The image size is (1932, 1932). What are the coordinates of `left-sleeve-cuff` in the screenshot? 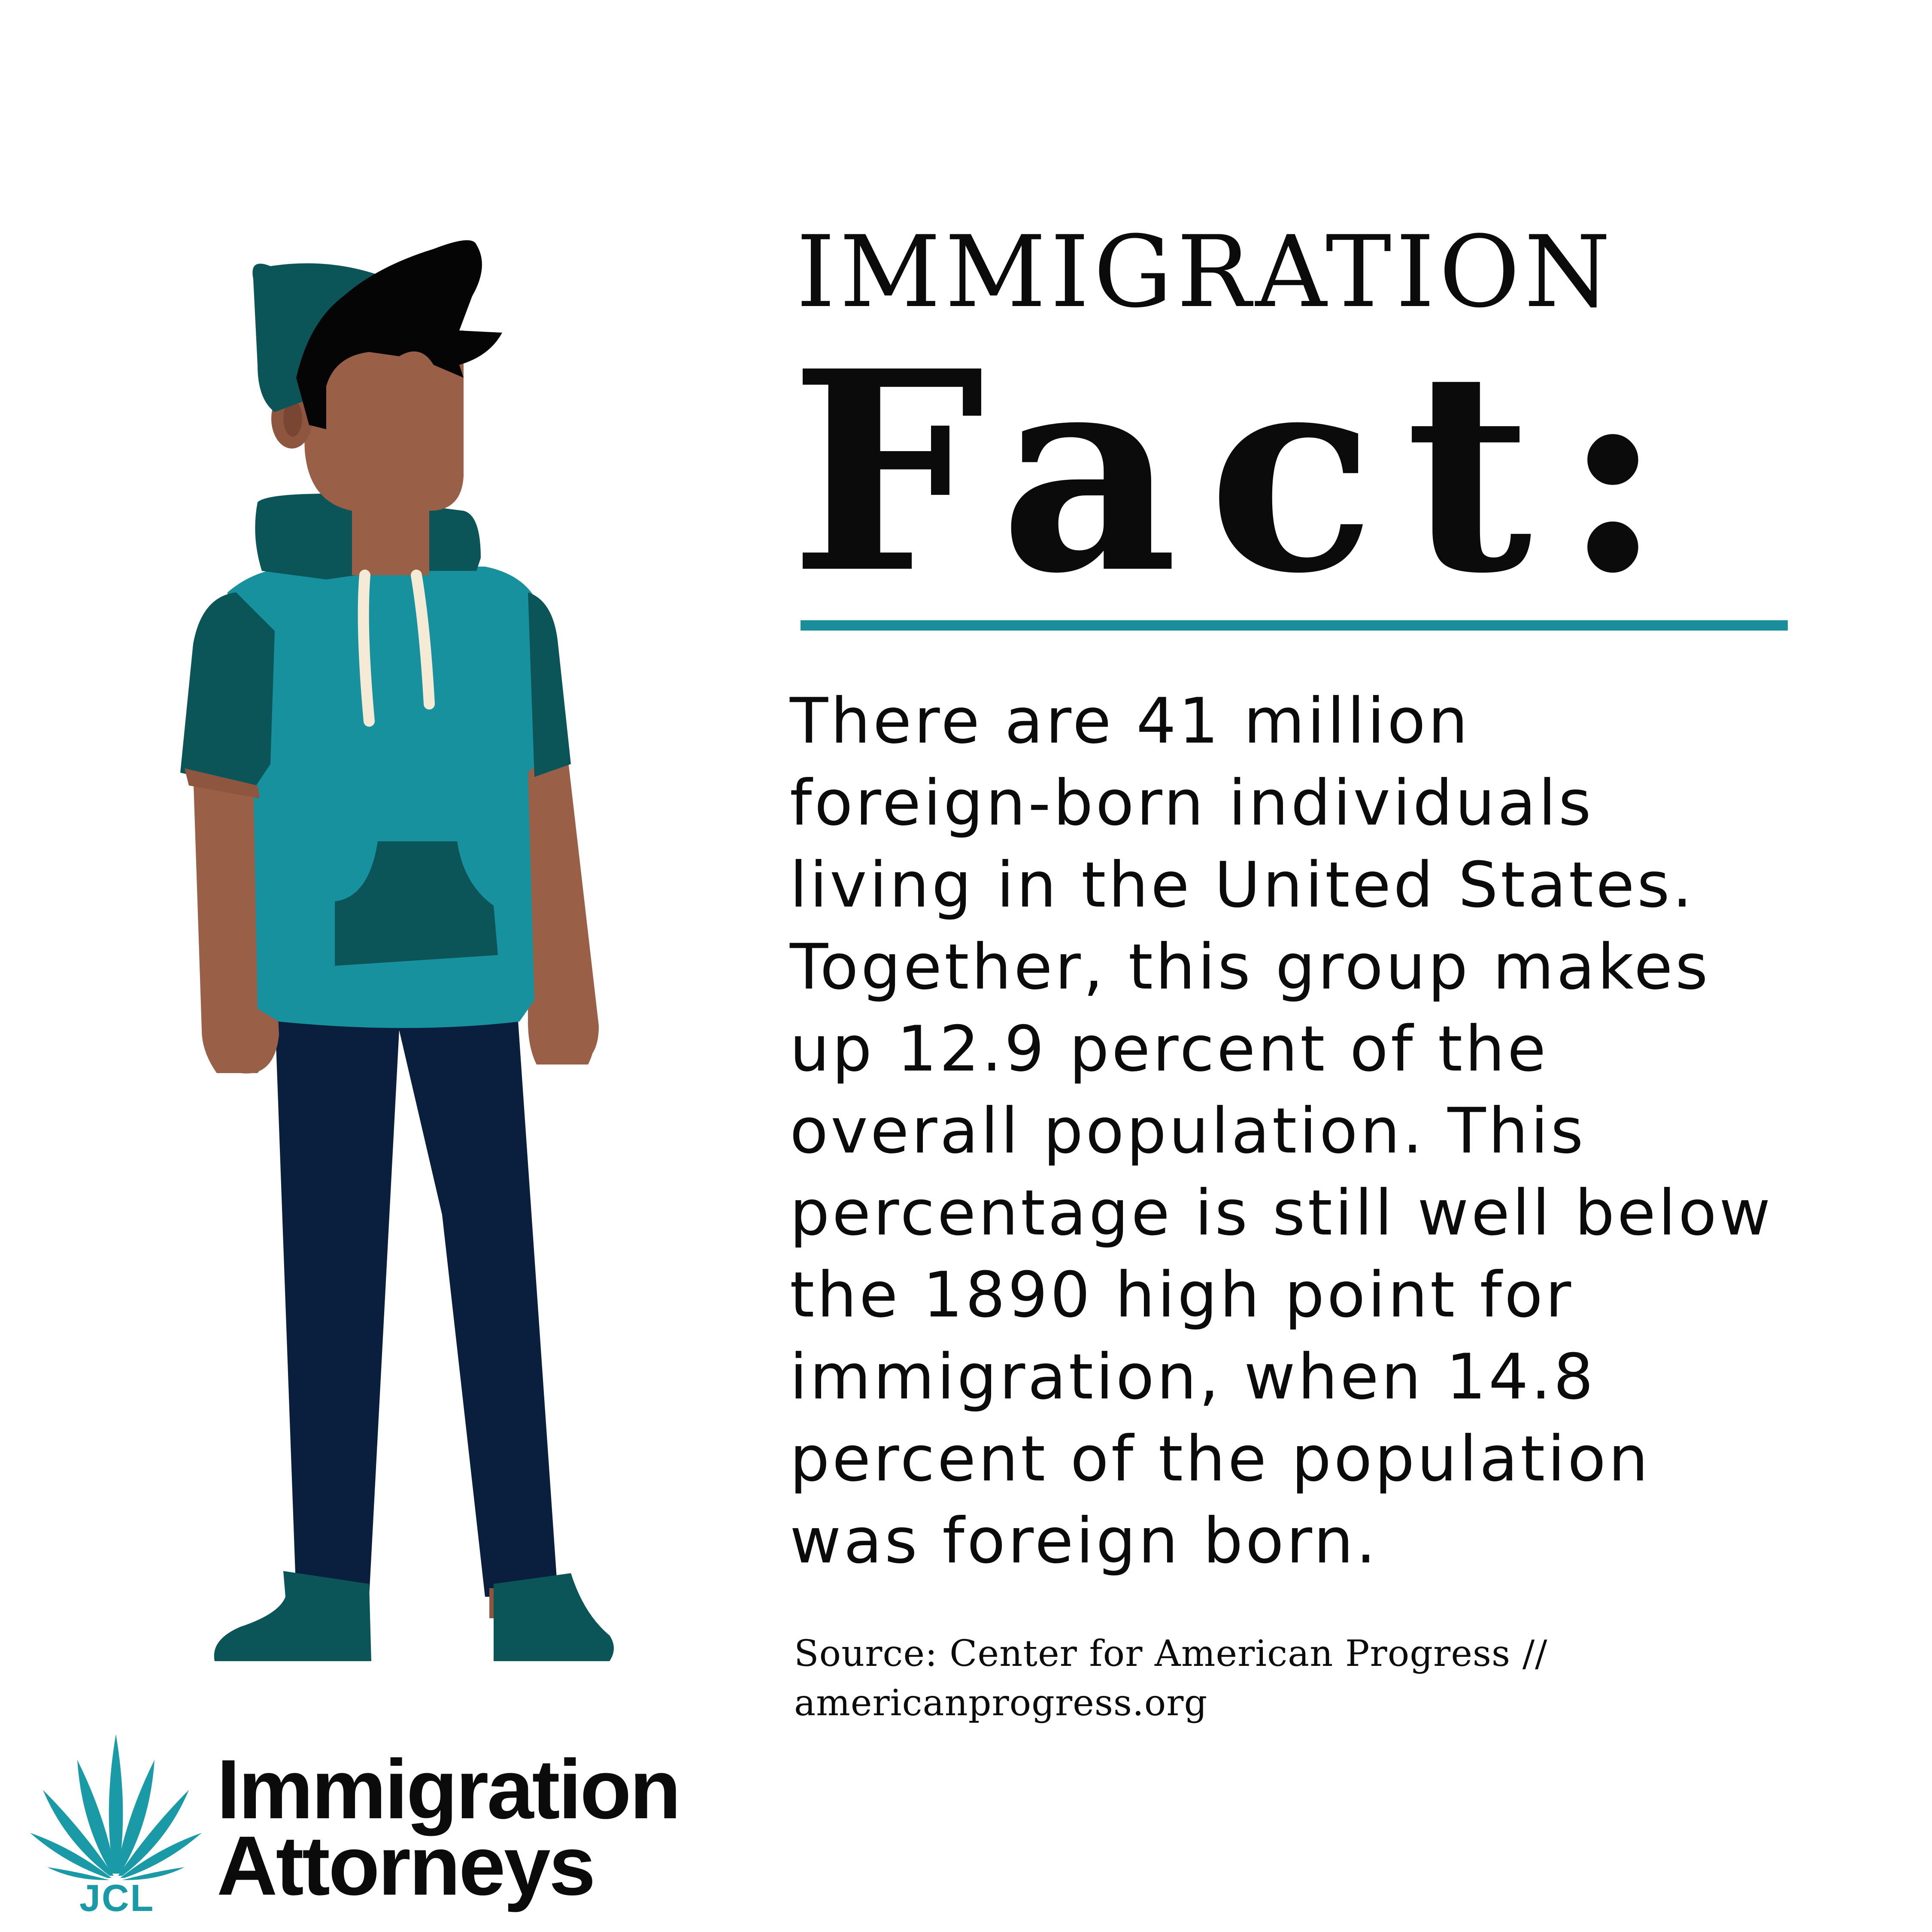 It's located at (222, 783).